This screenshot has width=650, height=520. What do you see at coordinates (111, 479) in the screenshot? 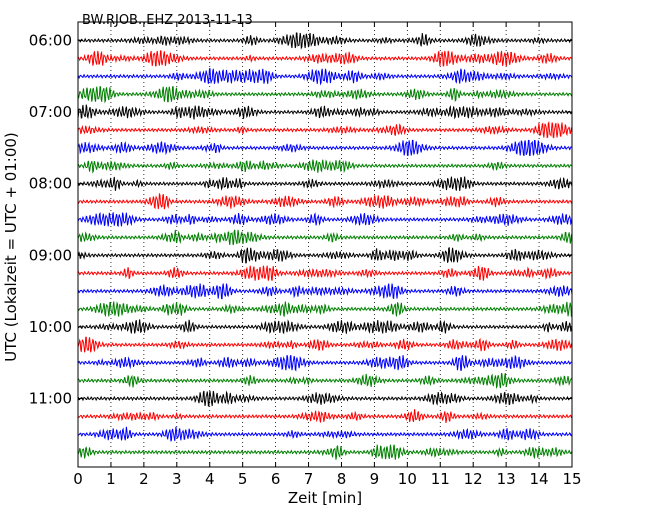
I see `x-tick-label: 1` at bounding box center [111, 479].